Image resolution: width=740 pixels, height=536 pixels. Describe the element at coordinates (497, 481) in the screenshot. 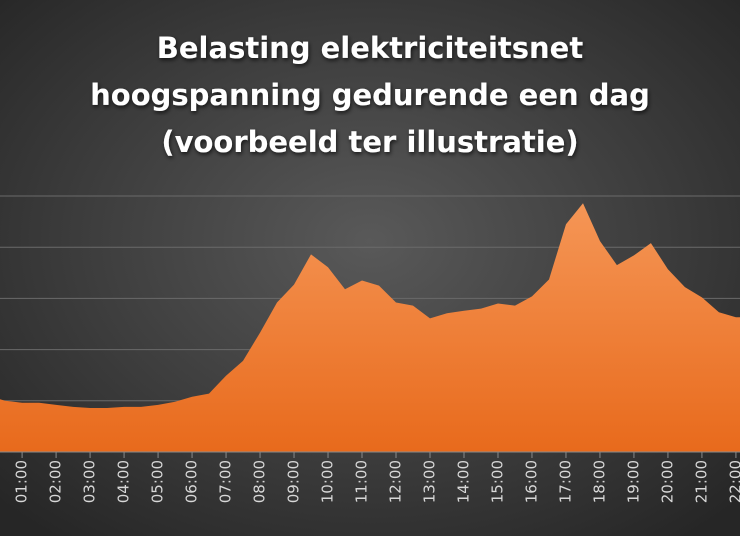

I see `x-tick-label: 15:00` at that location.